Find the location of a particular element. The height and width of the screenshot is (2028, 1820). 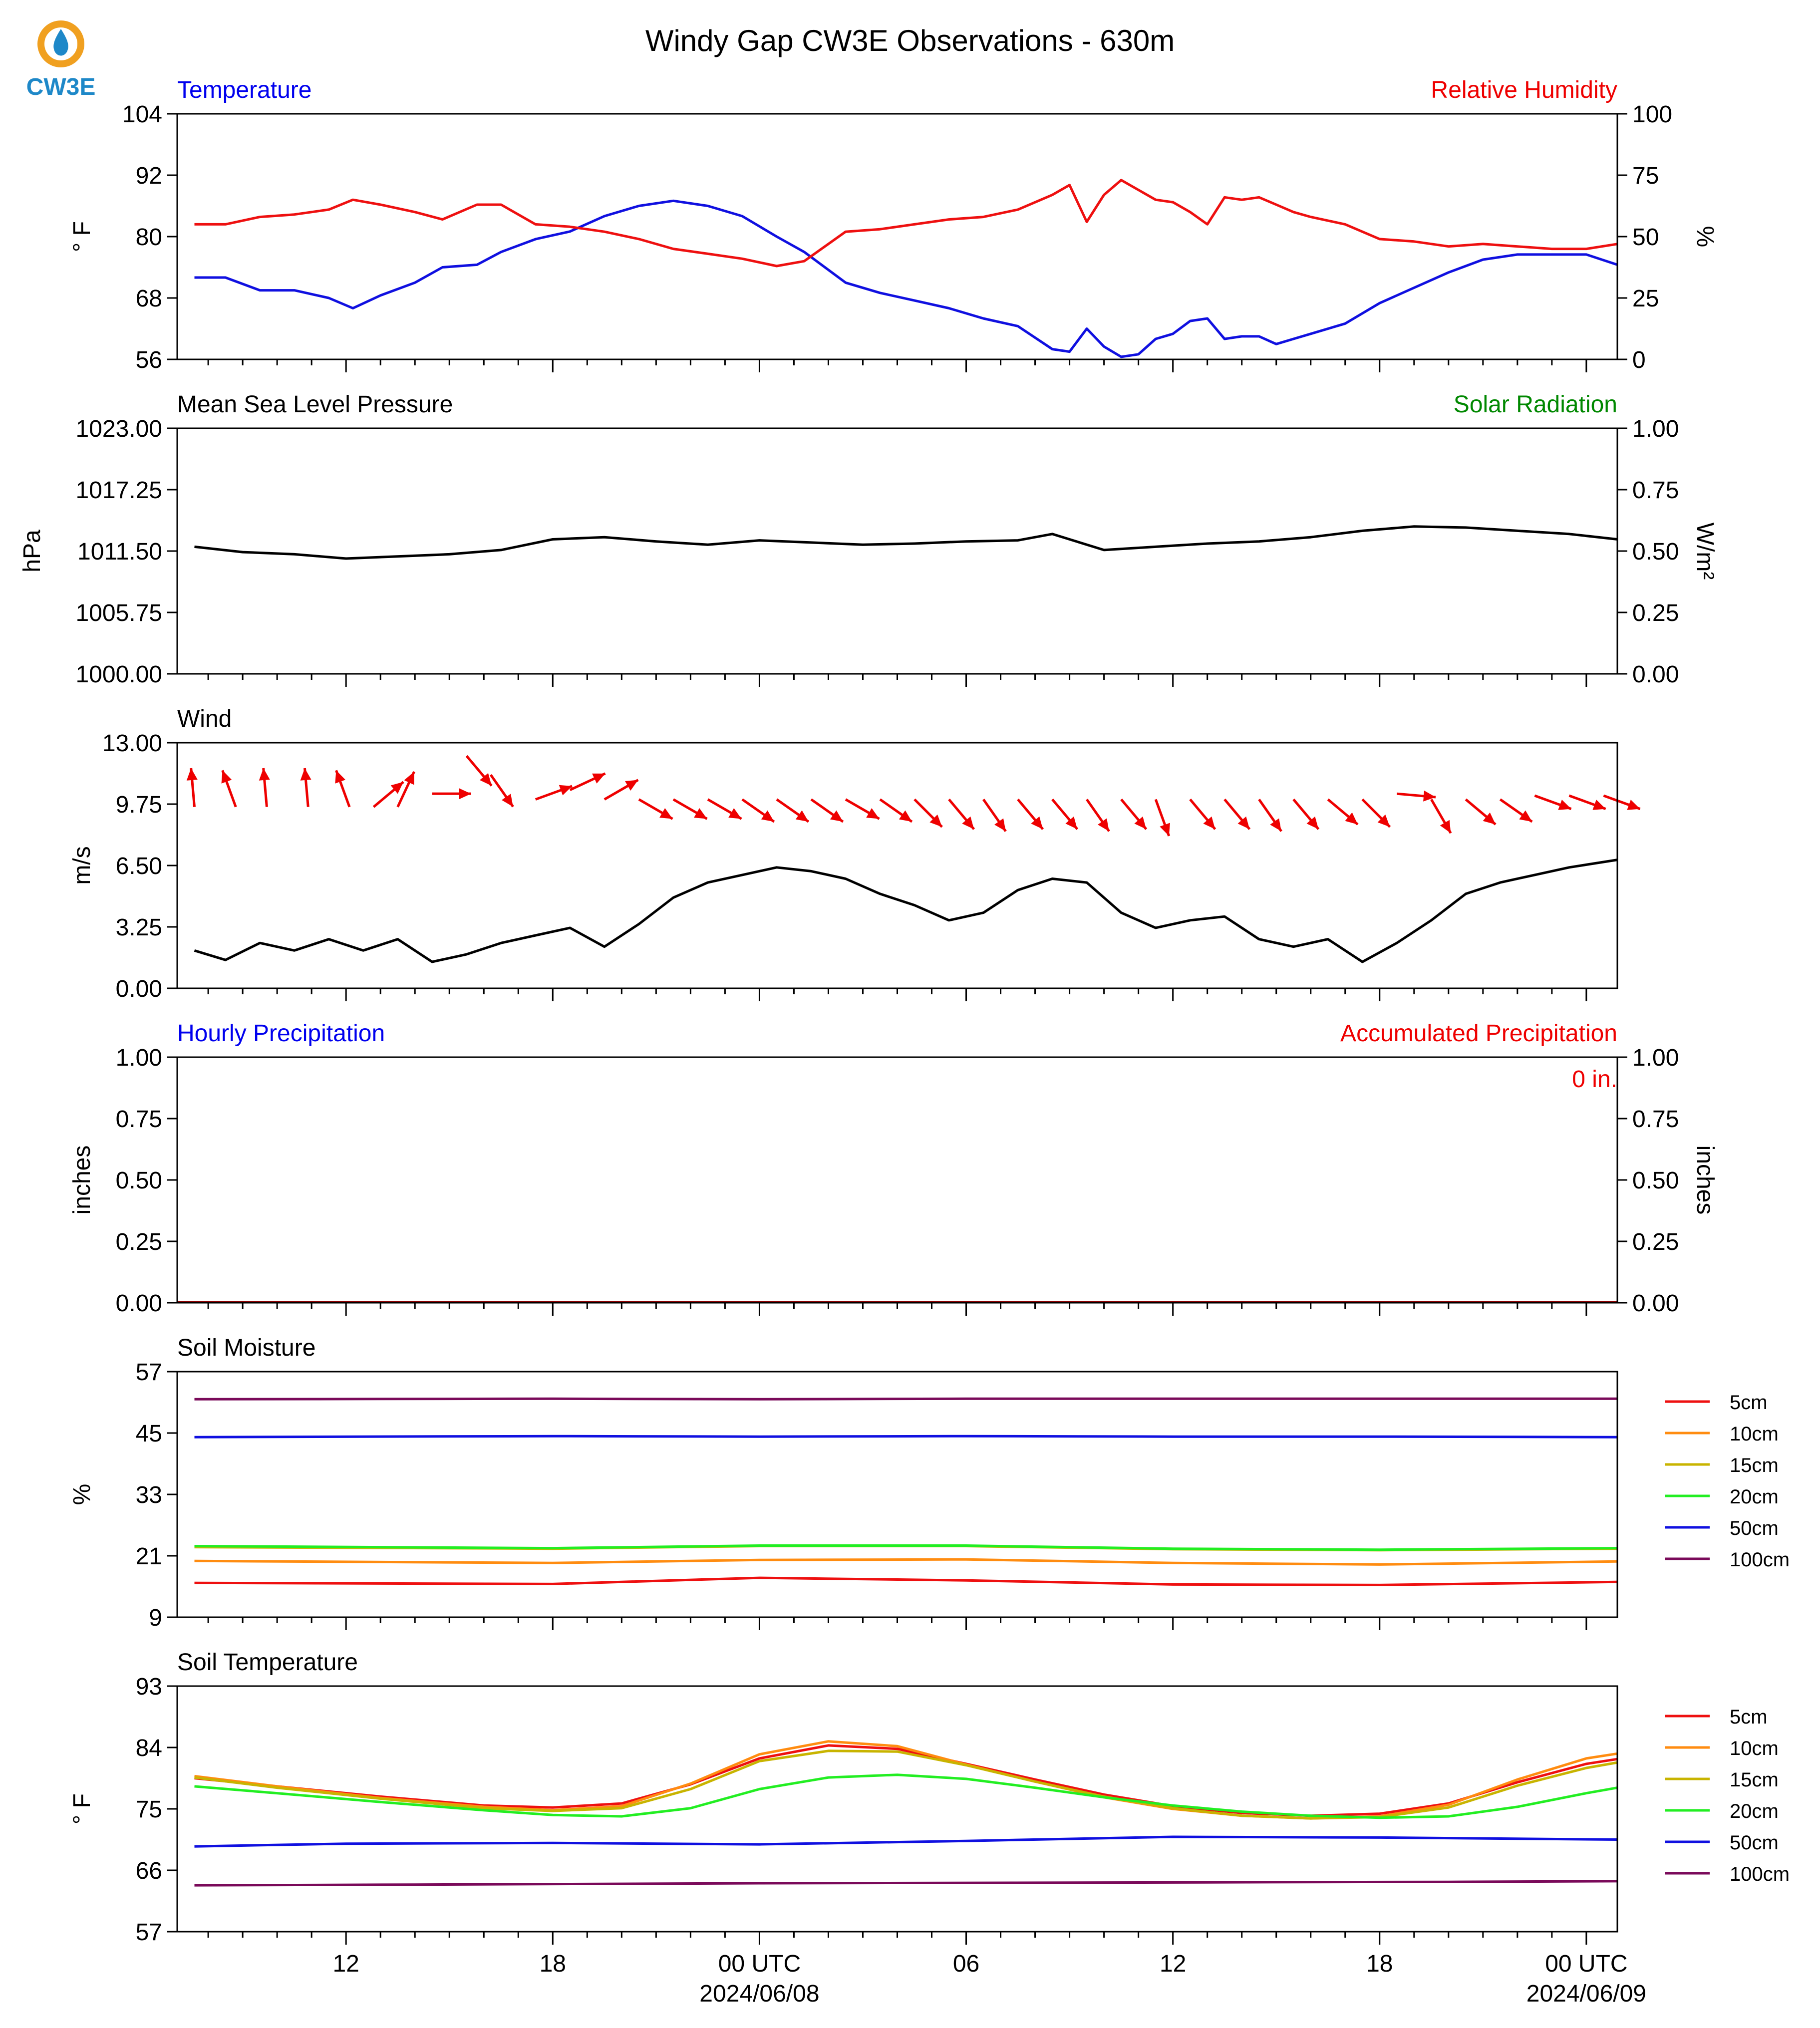

y-tick-label: 1005.75 is located at coordinates (118, 613).